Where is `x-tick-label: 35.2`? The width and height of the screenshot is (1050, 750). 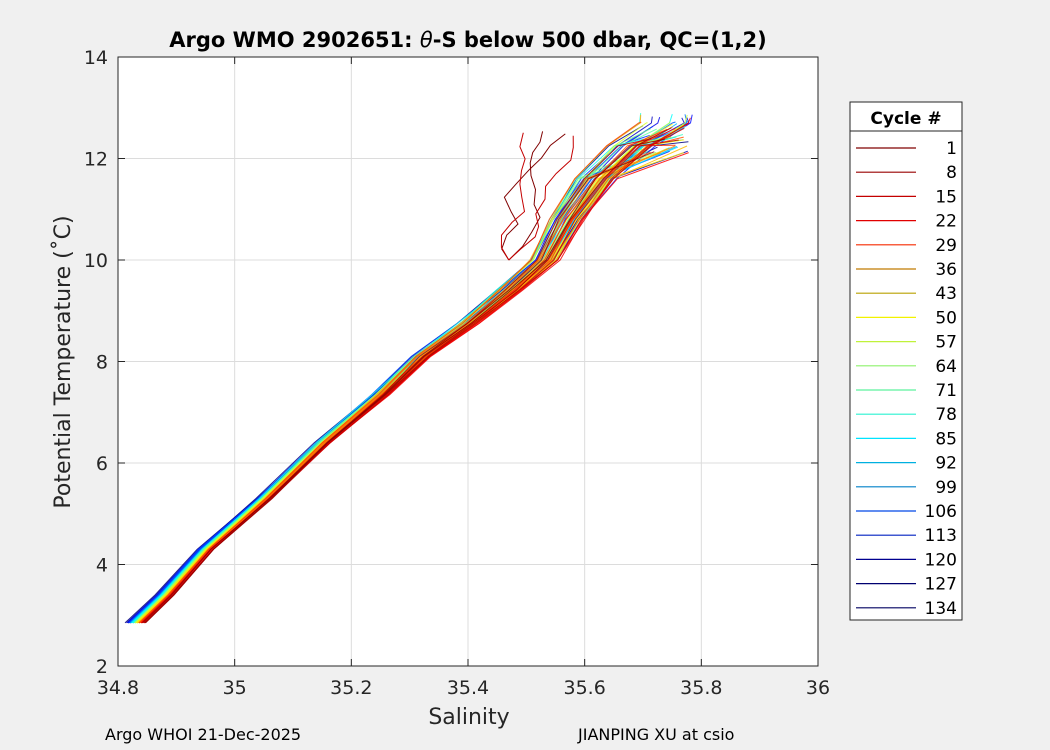
x-tick-label: 35.2 is located at coordinates (351, 688).